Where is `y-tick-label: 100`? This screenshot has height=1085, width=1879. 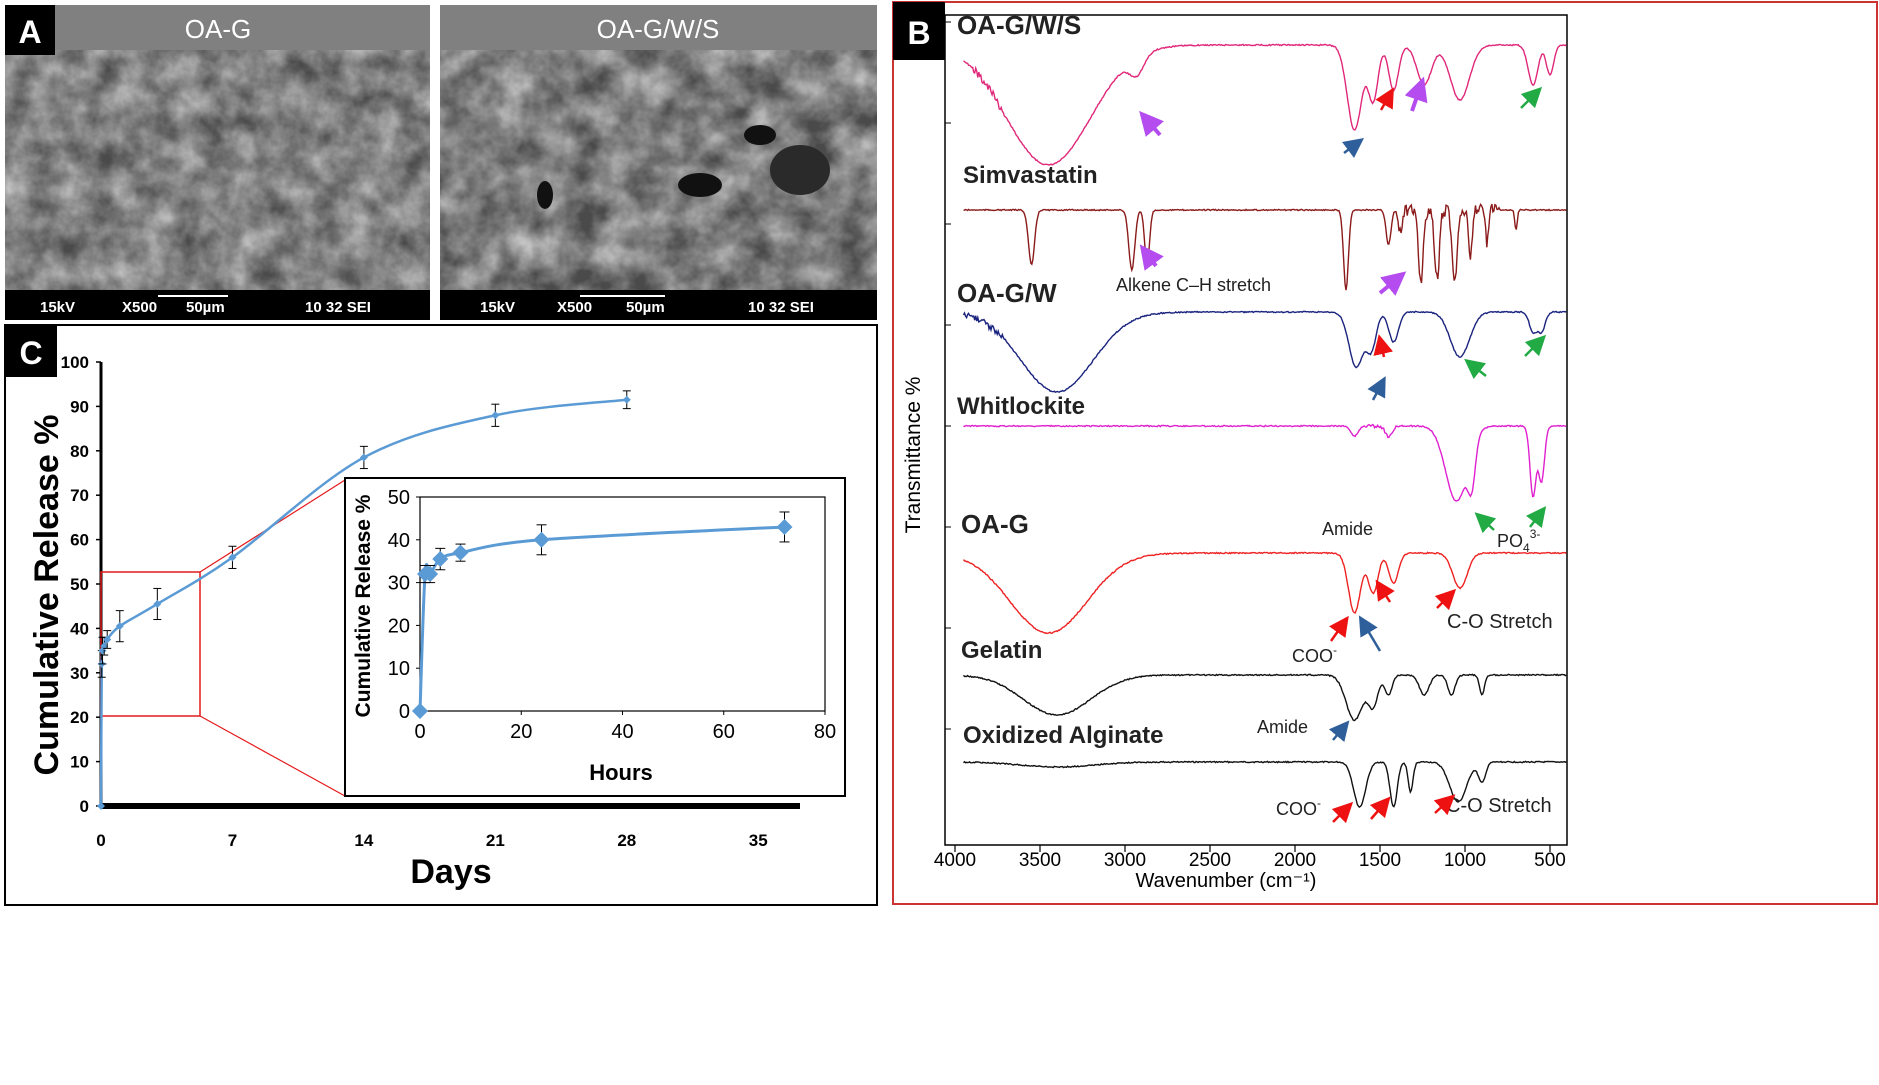
y-tick-label: 100 is located at coordinates (75, 362).